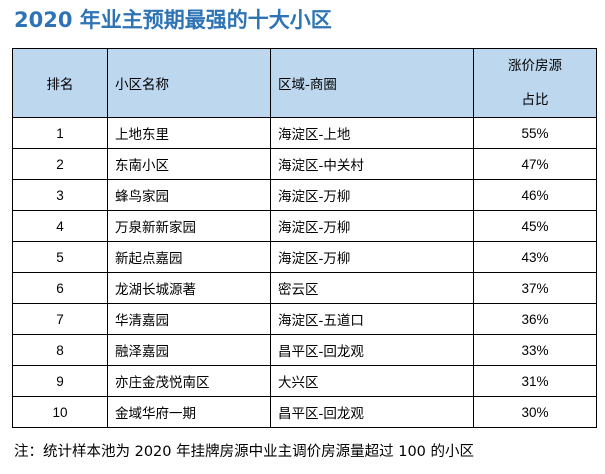  I want to click on cell-area: 海淀区-上地, so click(372, 133).